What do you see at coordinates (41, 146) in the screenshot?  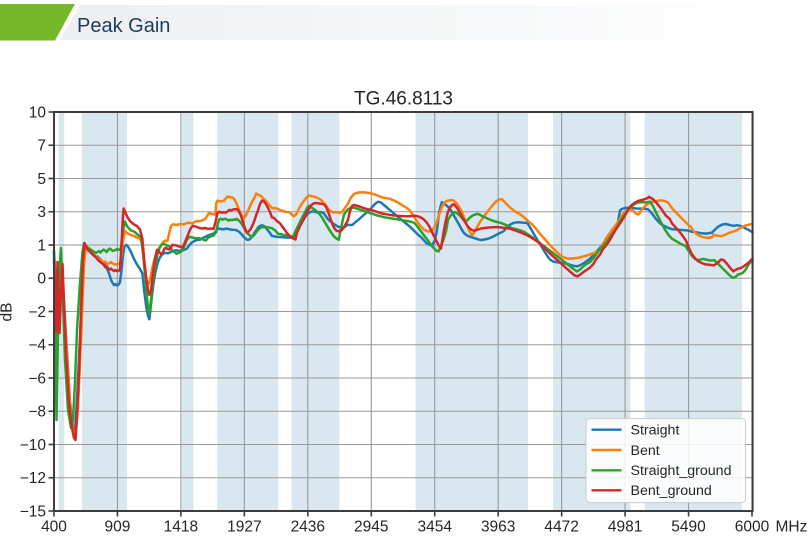 I see `svg-text: 7` at bounding box center [41, 146].